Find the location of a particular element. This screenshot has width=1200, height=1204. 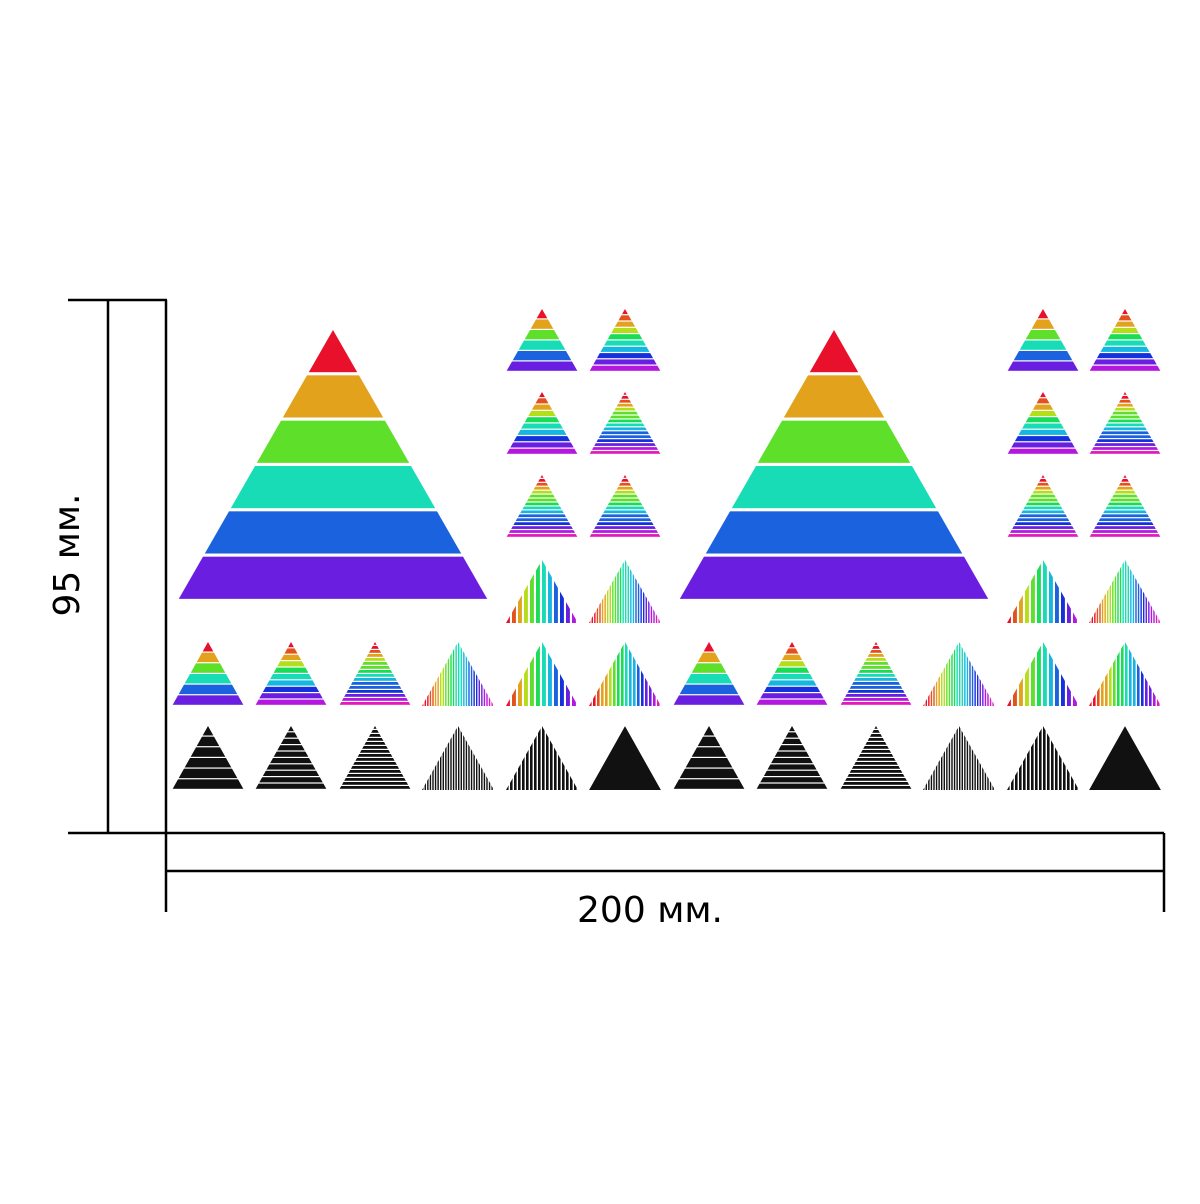

height-dimension-label: 95 мм. is located at coordinates (67, 555).